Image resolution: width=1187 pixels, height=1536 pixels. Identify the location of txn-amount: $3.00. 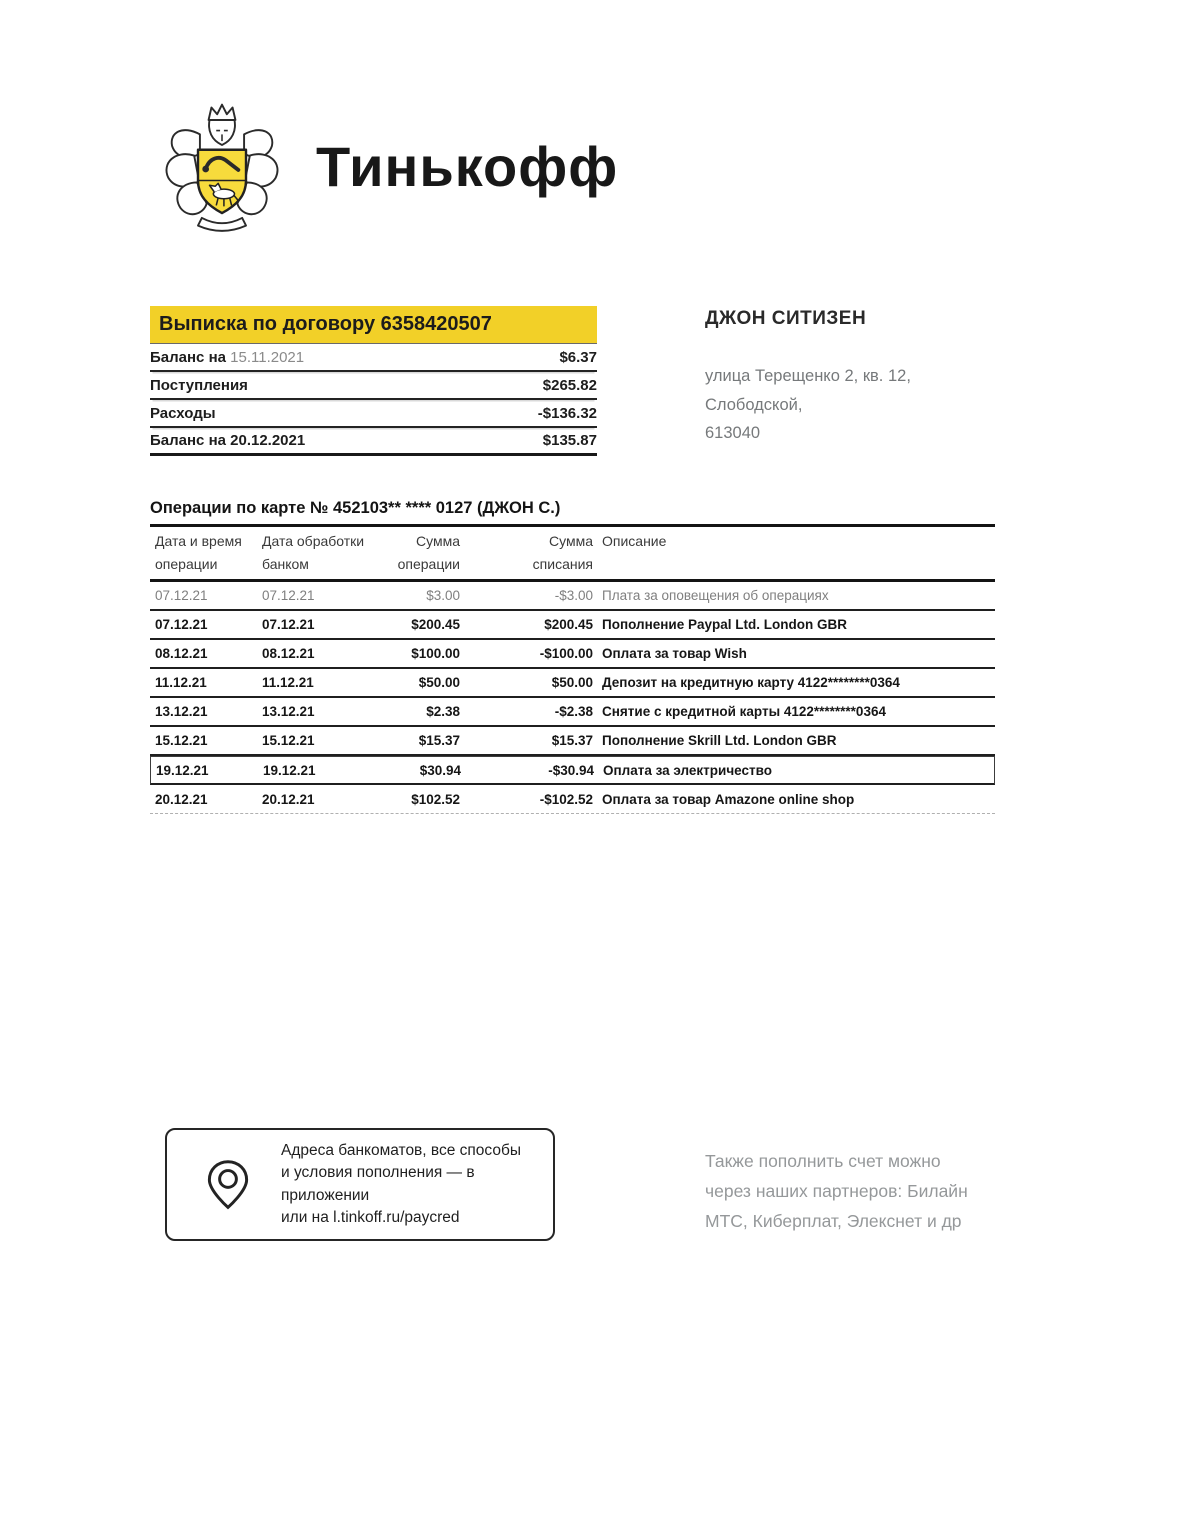
(443, 595).